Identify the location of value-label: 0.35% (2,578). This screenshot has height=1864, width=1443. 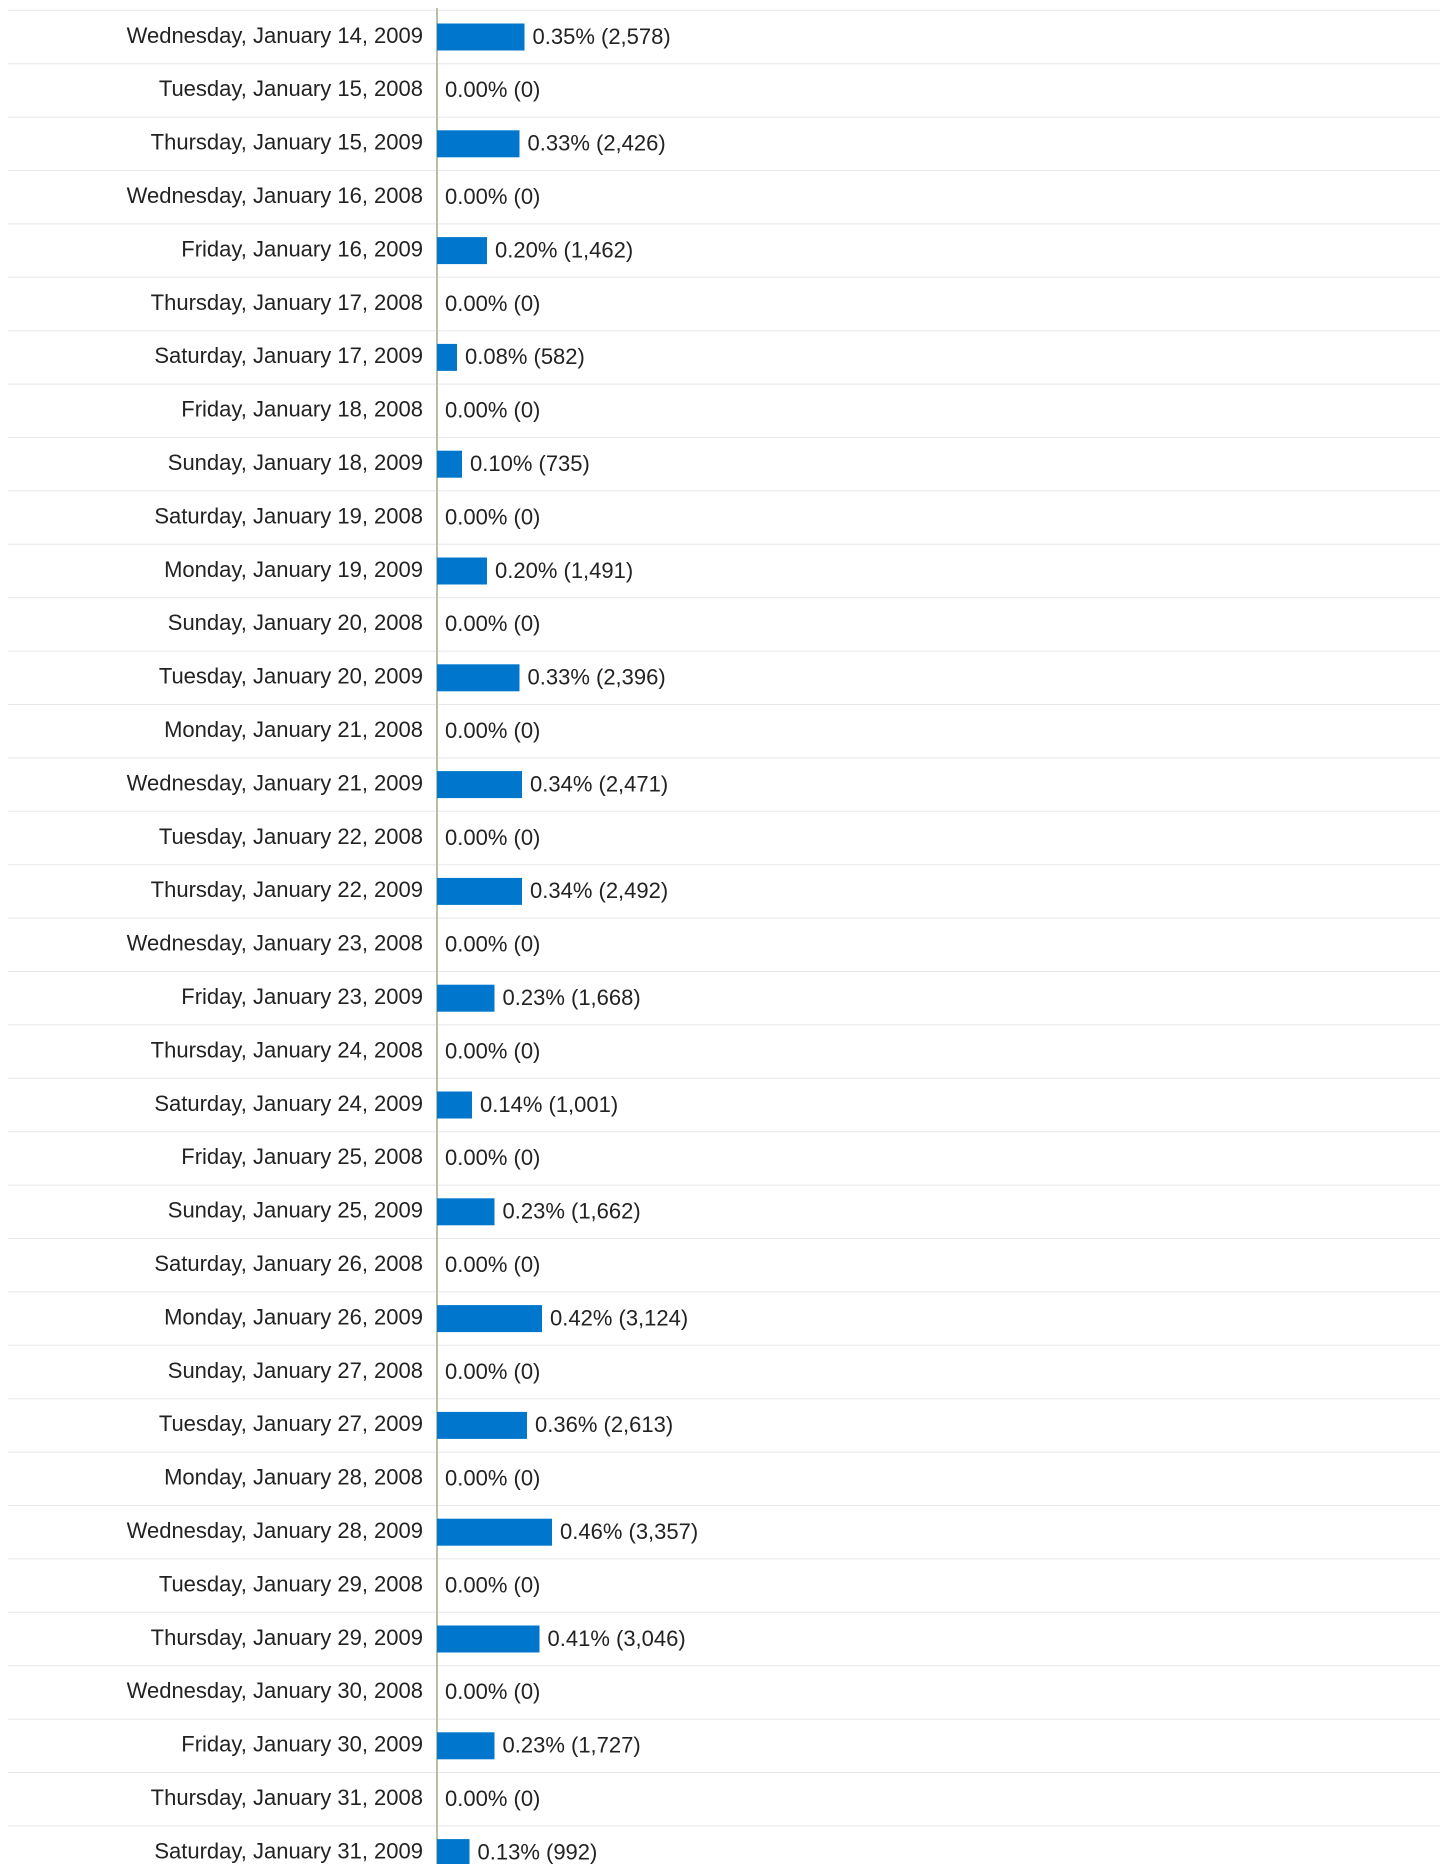
(602, 36).